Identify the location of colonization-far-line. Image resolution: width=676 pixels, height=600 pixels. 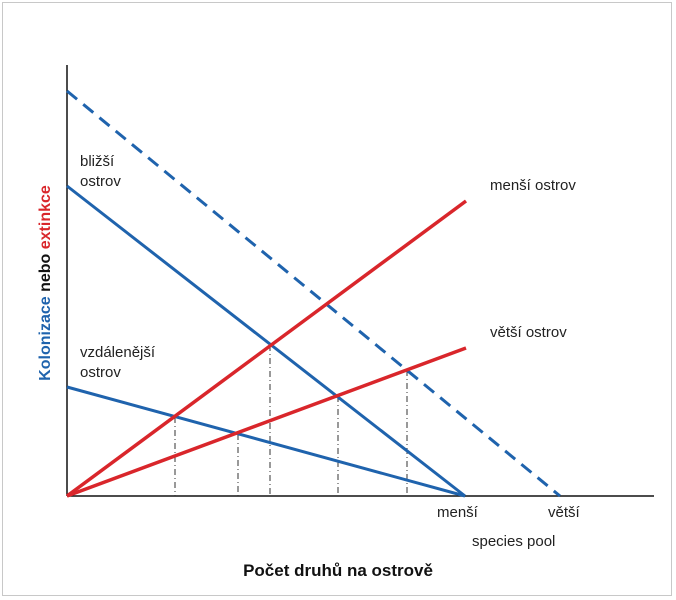
(266, 441).